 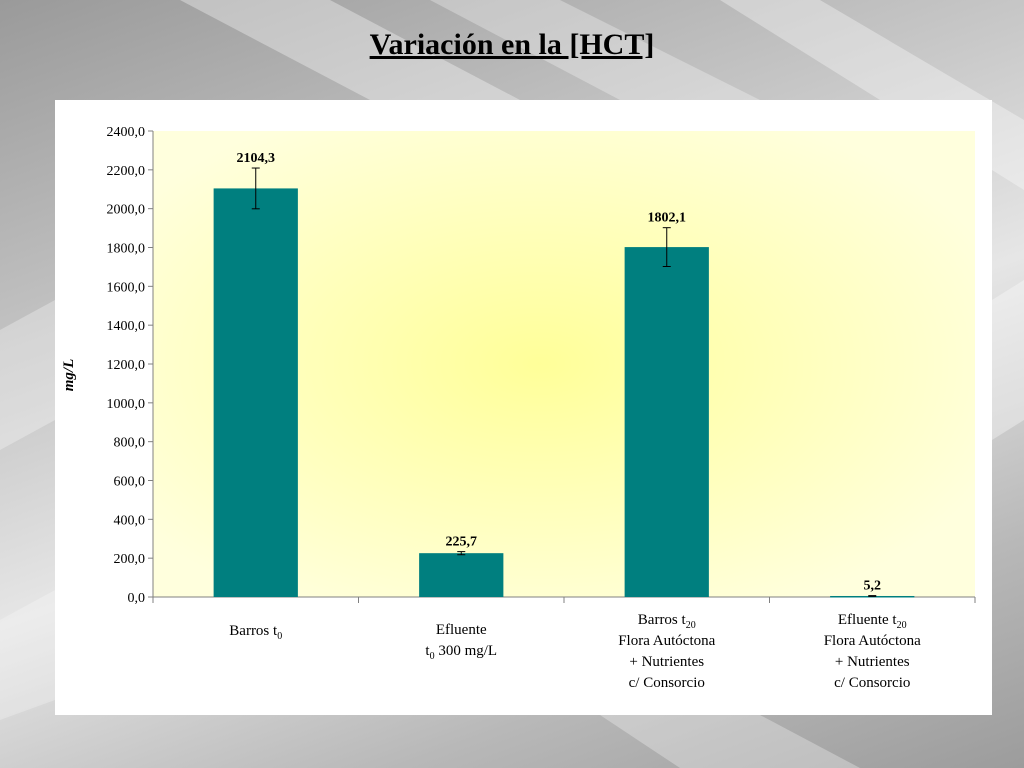 What do you see at coordinates (126, 132) in the screenshot?
I see `y-tick-label: 2400,0` at bounding box center [126, 132].